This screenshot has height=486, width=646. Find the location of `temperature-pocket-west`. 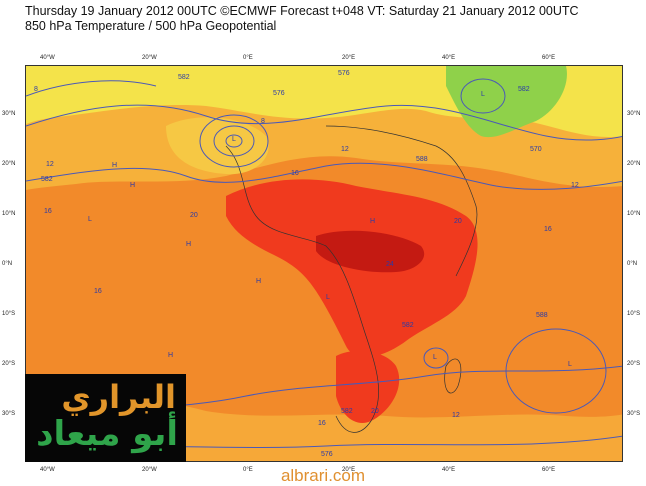

temperature-pocket-west is located at coordinates (217, 146).